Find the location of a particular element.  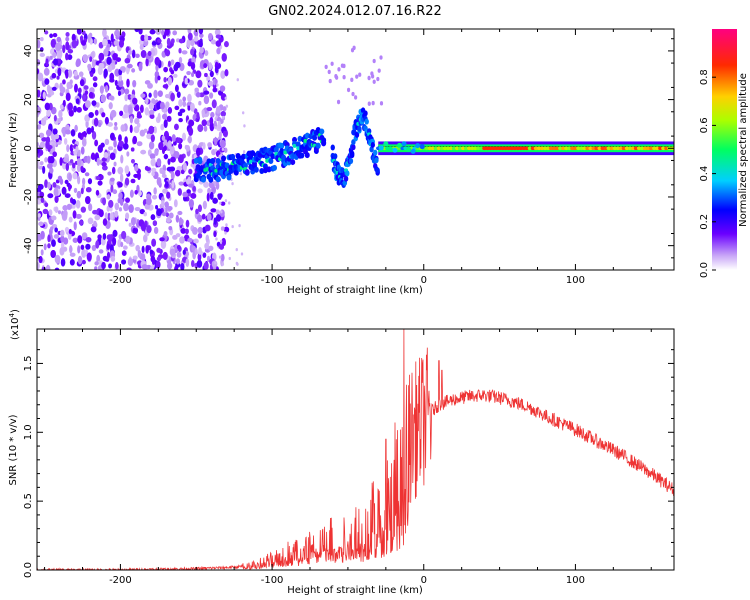

spectrogram-x-tick-label: 0 is located at coordinates (424, 280).